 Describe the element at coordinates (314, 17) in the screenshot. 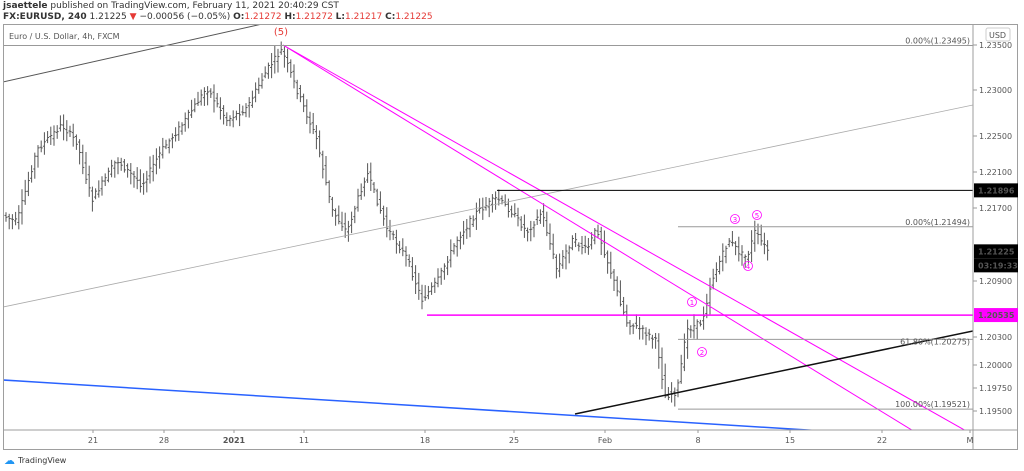

I see `high: 1.21272` at that location.